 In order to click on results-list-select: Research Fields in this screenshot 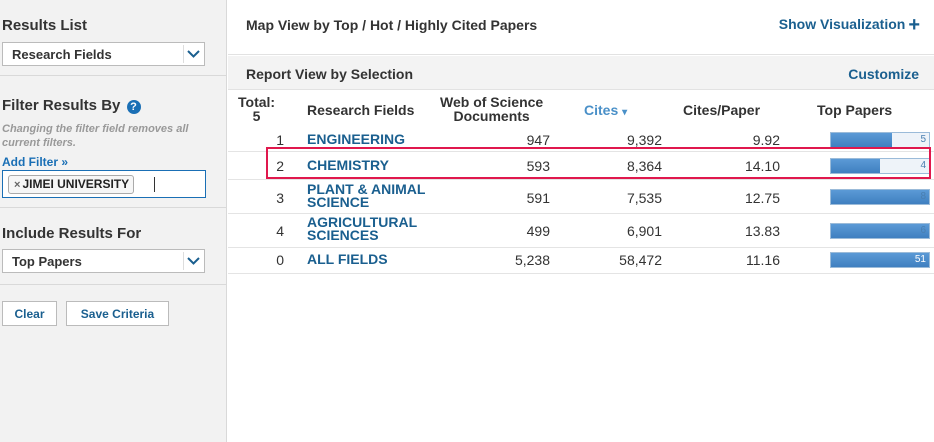, I will do `click(103, 54)`.